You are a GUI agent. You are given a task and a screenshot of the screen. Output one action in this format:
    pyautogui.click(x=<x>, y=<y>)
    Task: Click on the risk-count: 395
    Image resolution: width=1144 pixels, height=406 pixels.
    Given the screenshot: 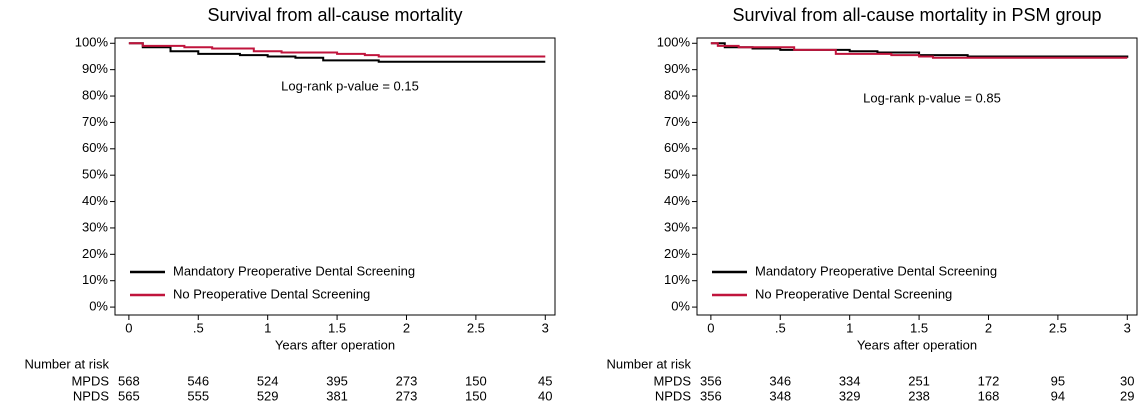 What is the action you would take?
    pyautogui.click(x=337, y=380)
    